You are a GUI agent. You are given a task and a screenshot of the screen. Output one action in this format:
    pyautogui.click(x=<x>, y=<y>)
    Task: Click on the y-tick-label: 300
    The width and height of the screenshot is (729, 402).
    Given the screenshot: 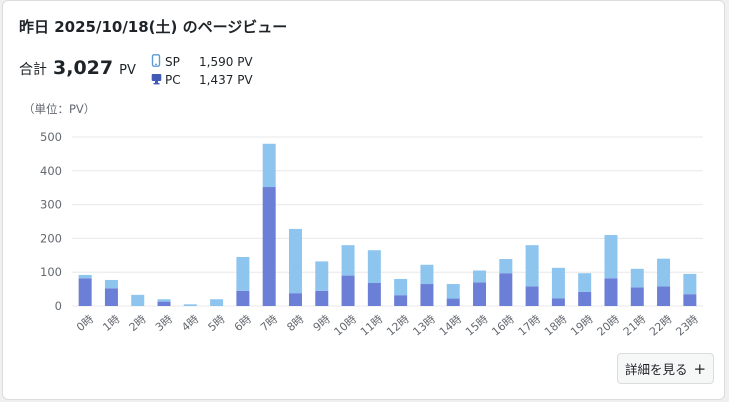 What is the action you would take?
    pyautogui.click(x=51, y=205)
    